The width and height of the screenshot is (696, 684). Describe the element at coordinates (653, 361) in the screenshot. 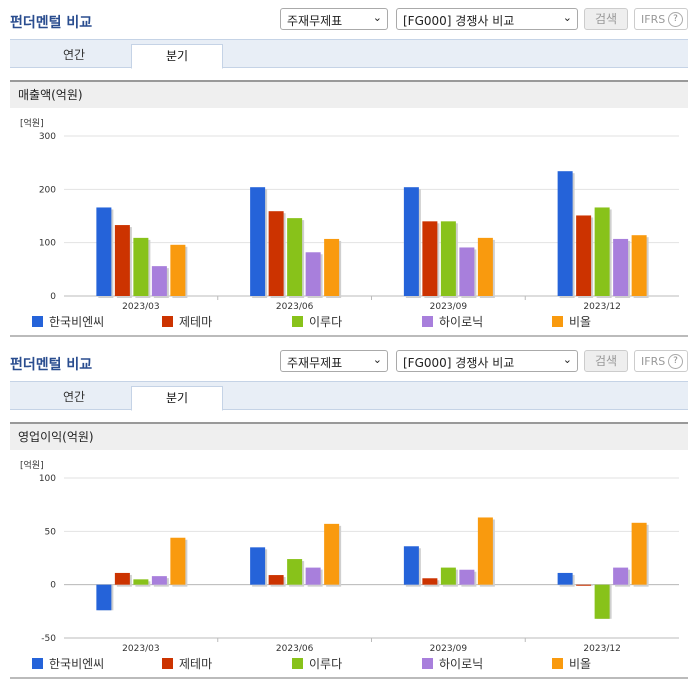

I see `ifrs-label: IFRS` at that location.